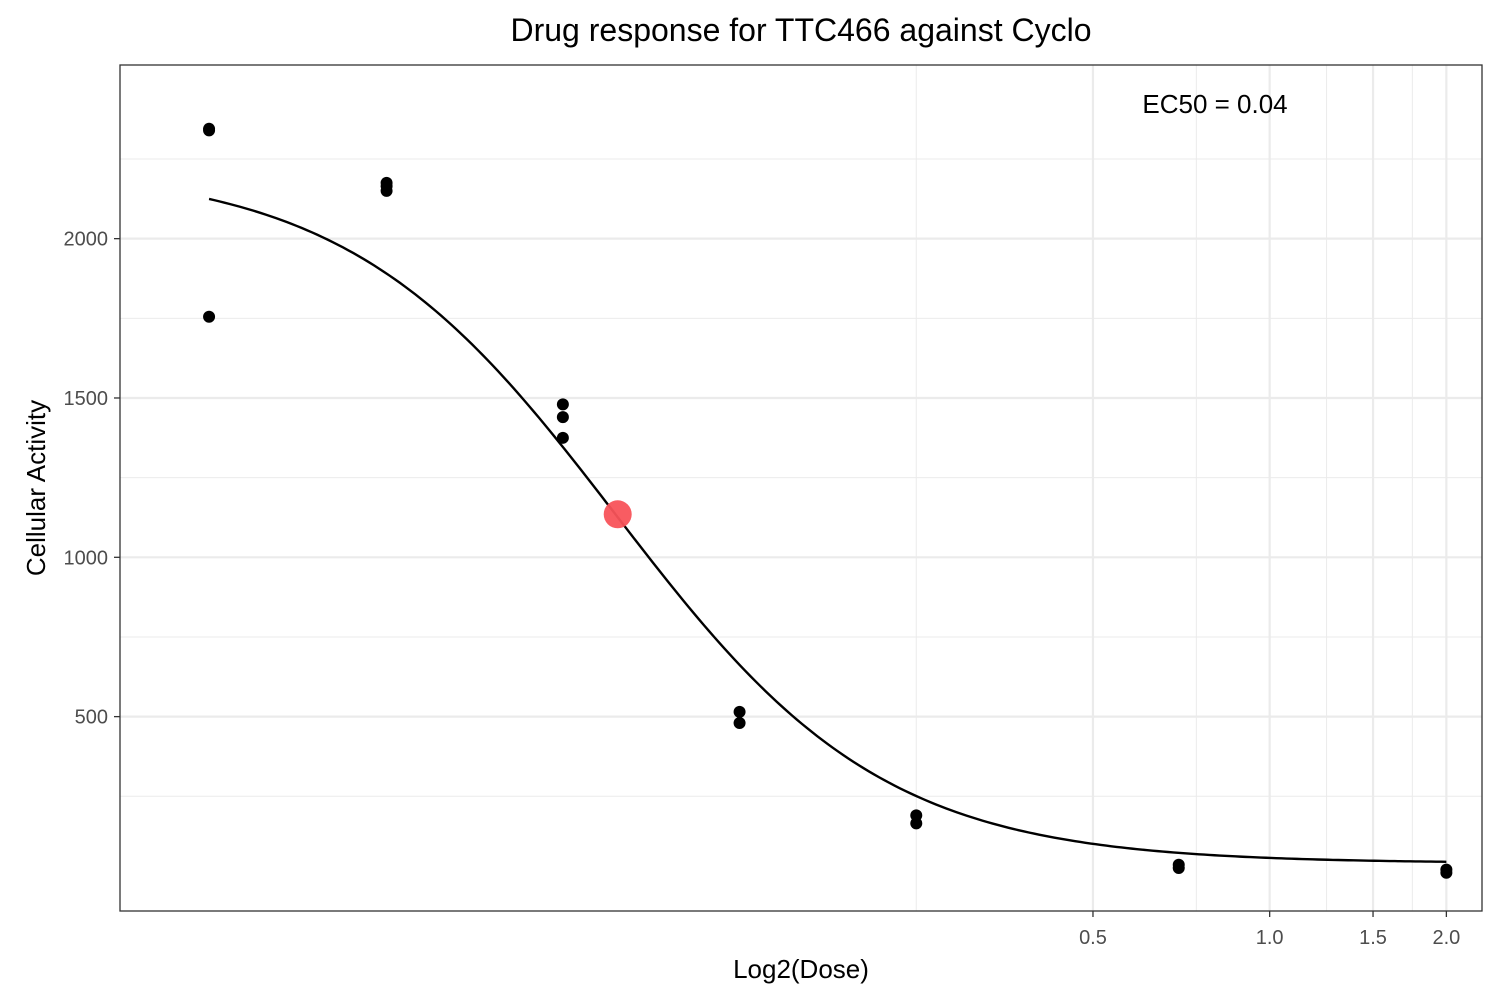 Image resolution: width=1500 pixels, height=1000 pixels. Describe the element at coordinates (1093, 938) in the screenshot. I see `x-tick-label: 0.5` at that location.